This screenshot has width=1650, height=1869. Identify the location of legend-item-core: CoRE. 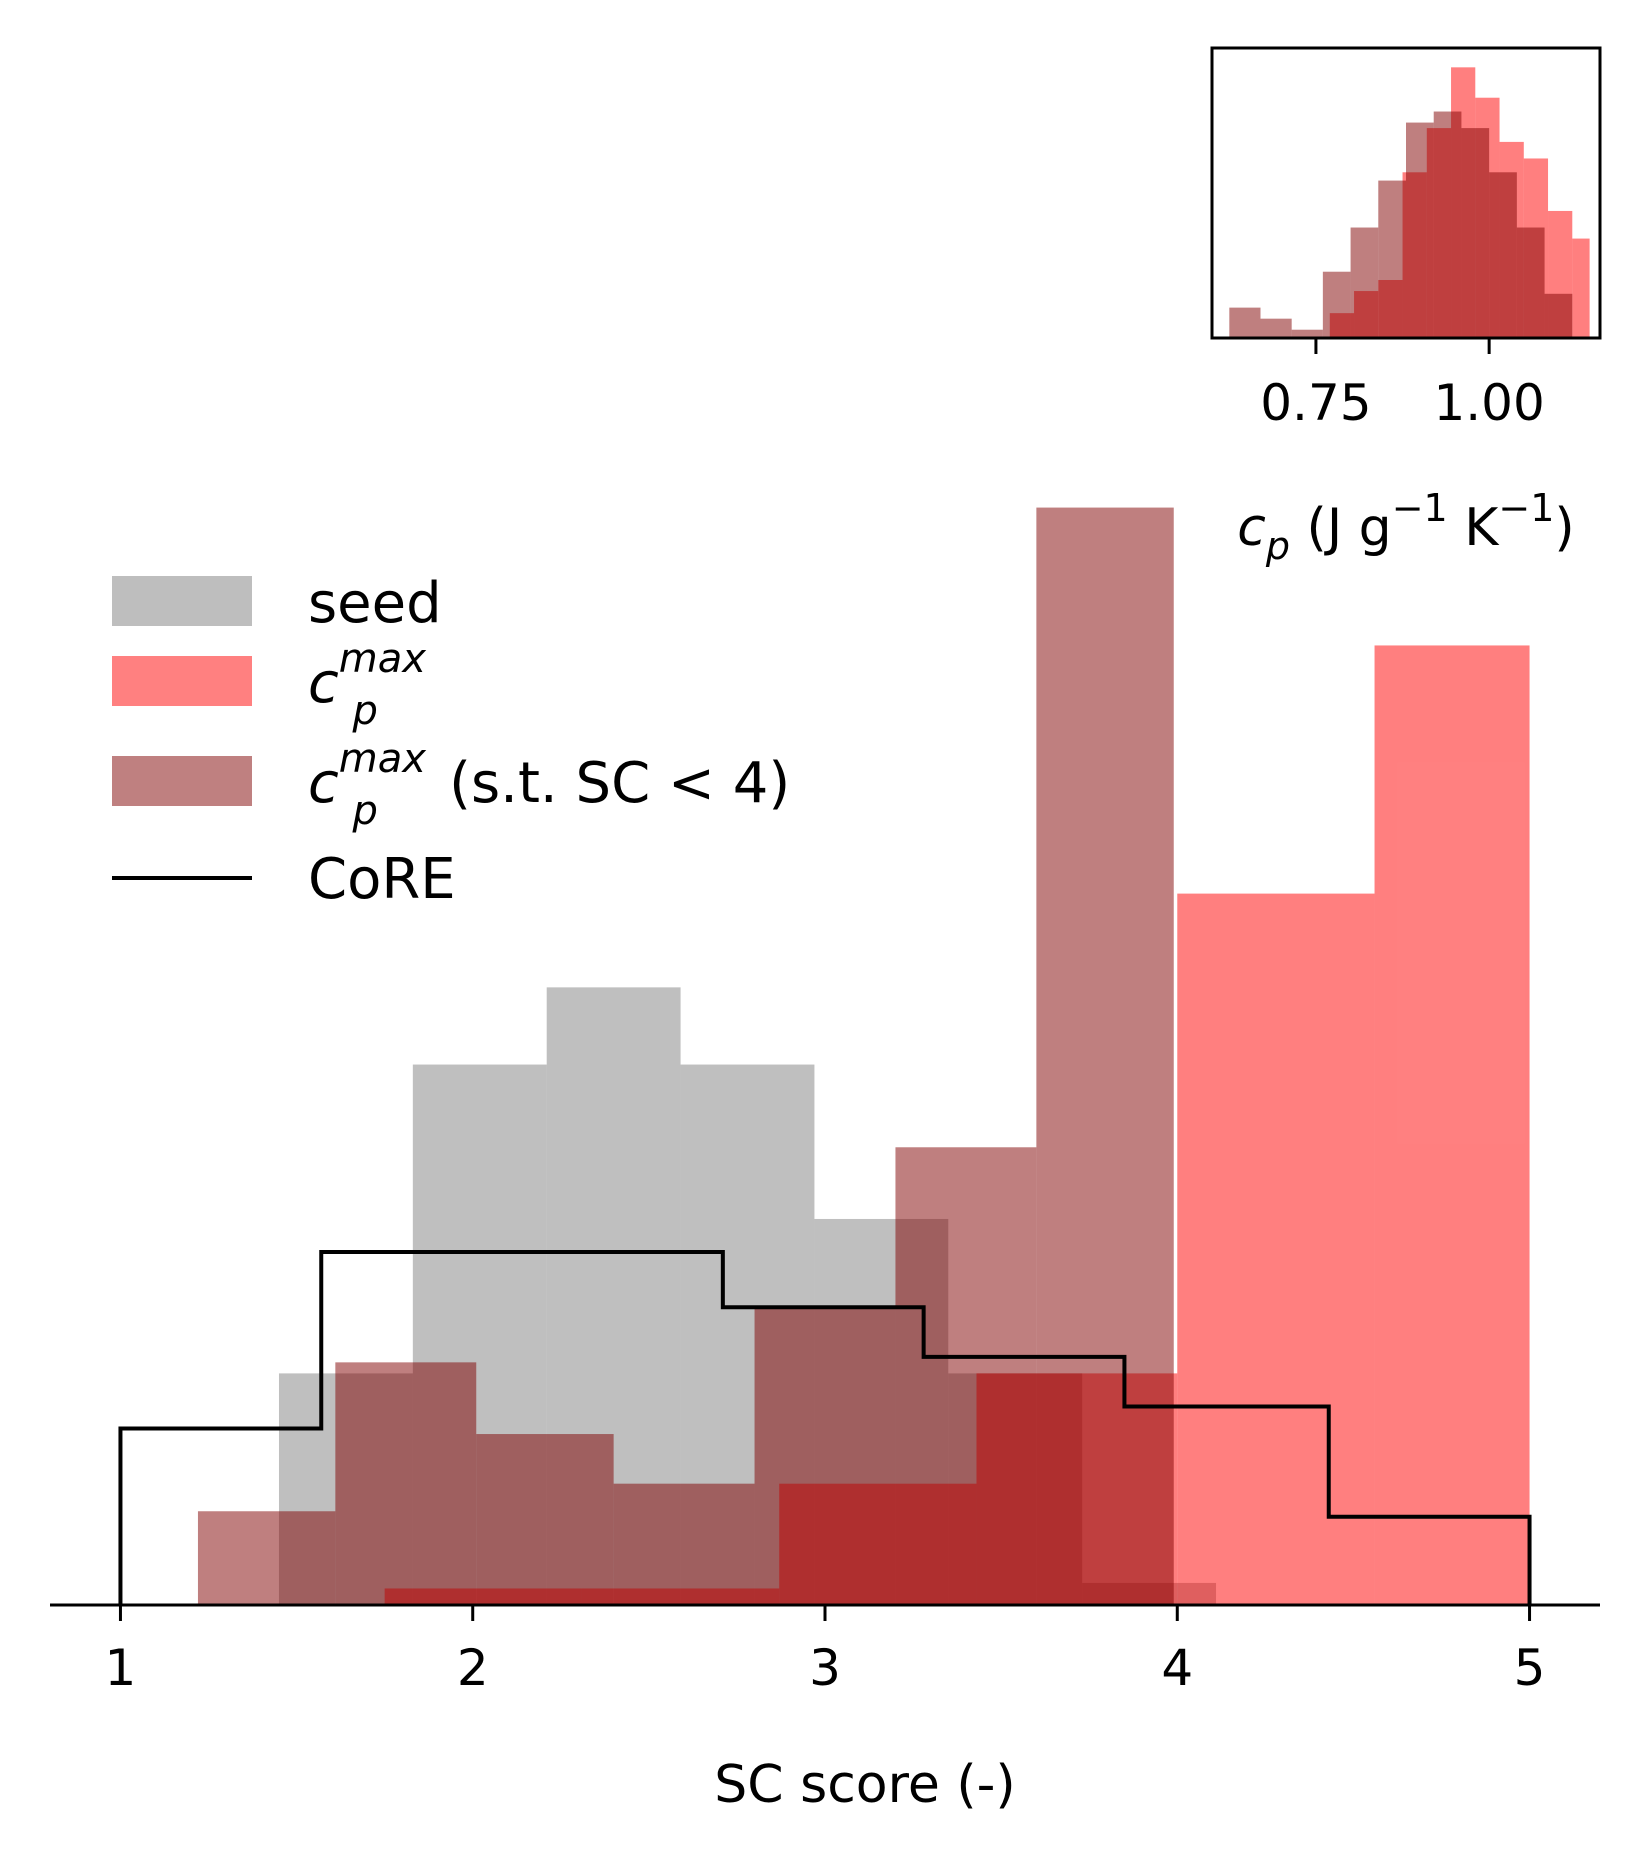
(284, 879).